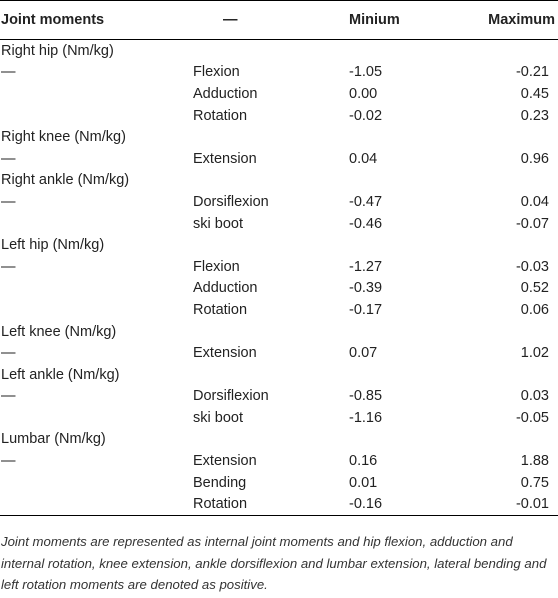 This screenshot has width=558, height=598. I want to click on table-row: ski boot -0.46 -0.07, so click(279, 224).